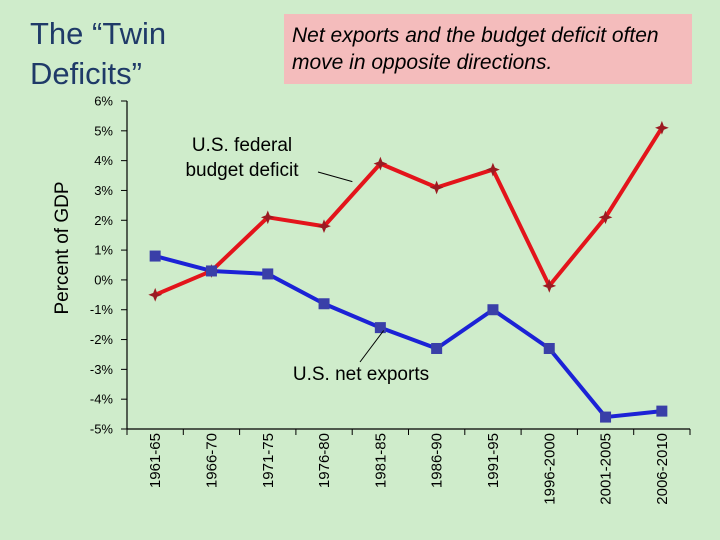  Describe the element at coordinates (98, 33) in the screenshot. I see `slide-title-line-1: The “Twin` at that location.